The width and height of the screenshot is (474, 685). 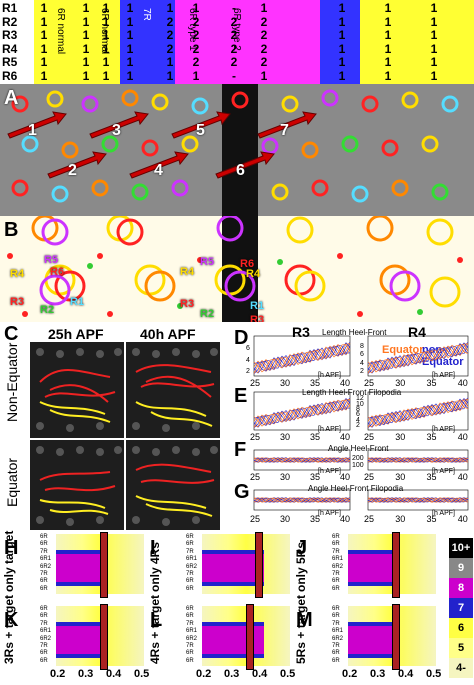 What do you see at coordinates (329, 429) in the screenshot?
I see `unit-label-e-r3: [h APF]` at bounding box center [329, 429].